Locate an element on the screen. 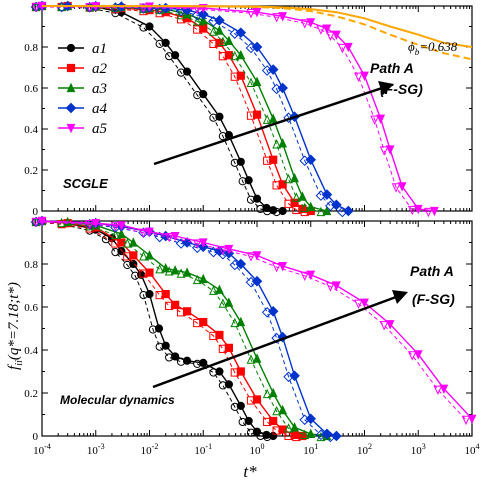 This screenshot has height=480, width=481. x-tick-label: 10² is located at coordinates (364, 449).